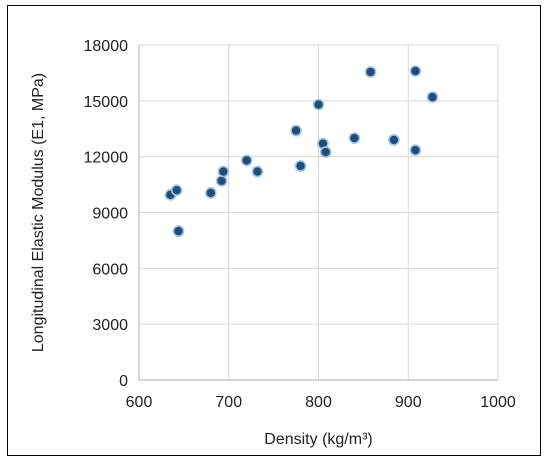  What do you see at coordinates (38, 212) in the screenshot?
I see `y-axis-title: Longitudinal Elastic Modulus (E1, MPa)` at bounding box center [38, 212].